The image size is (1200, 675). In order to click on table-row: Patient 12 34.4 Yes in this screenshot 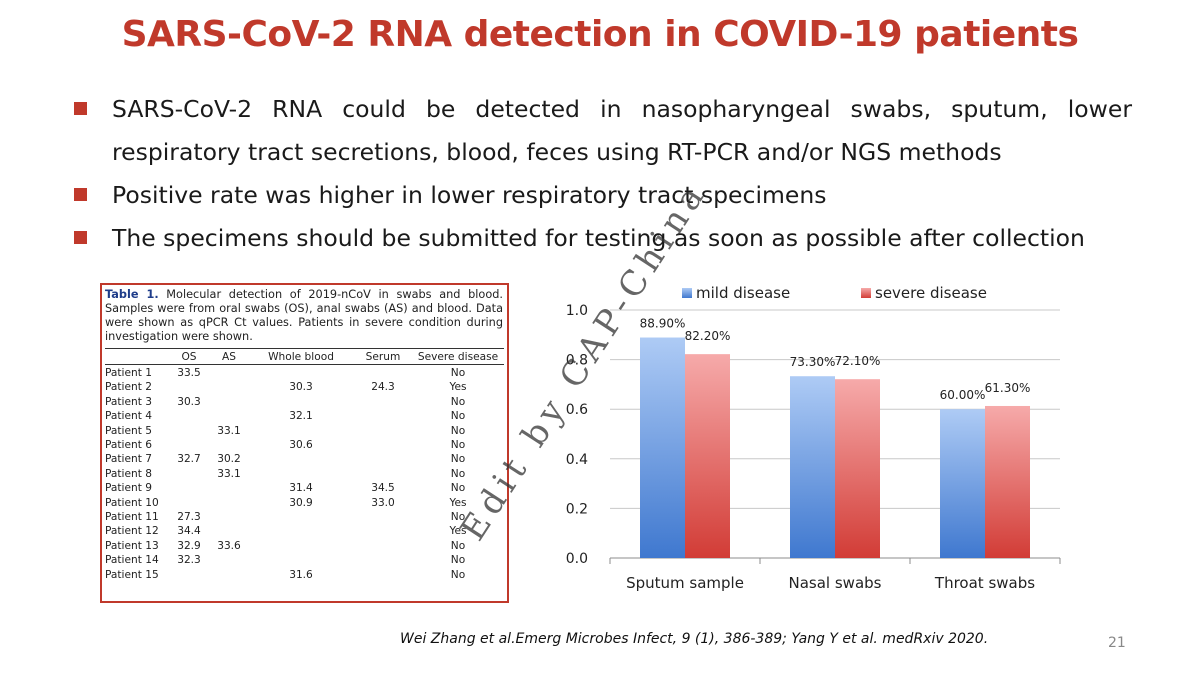, I will do `click(304, 531)`.